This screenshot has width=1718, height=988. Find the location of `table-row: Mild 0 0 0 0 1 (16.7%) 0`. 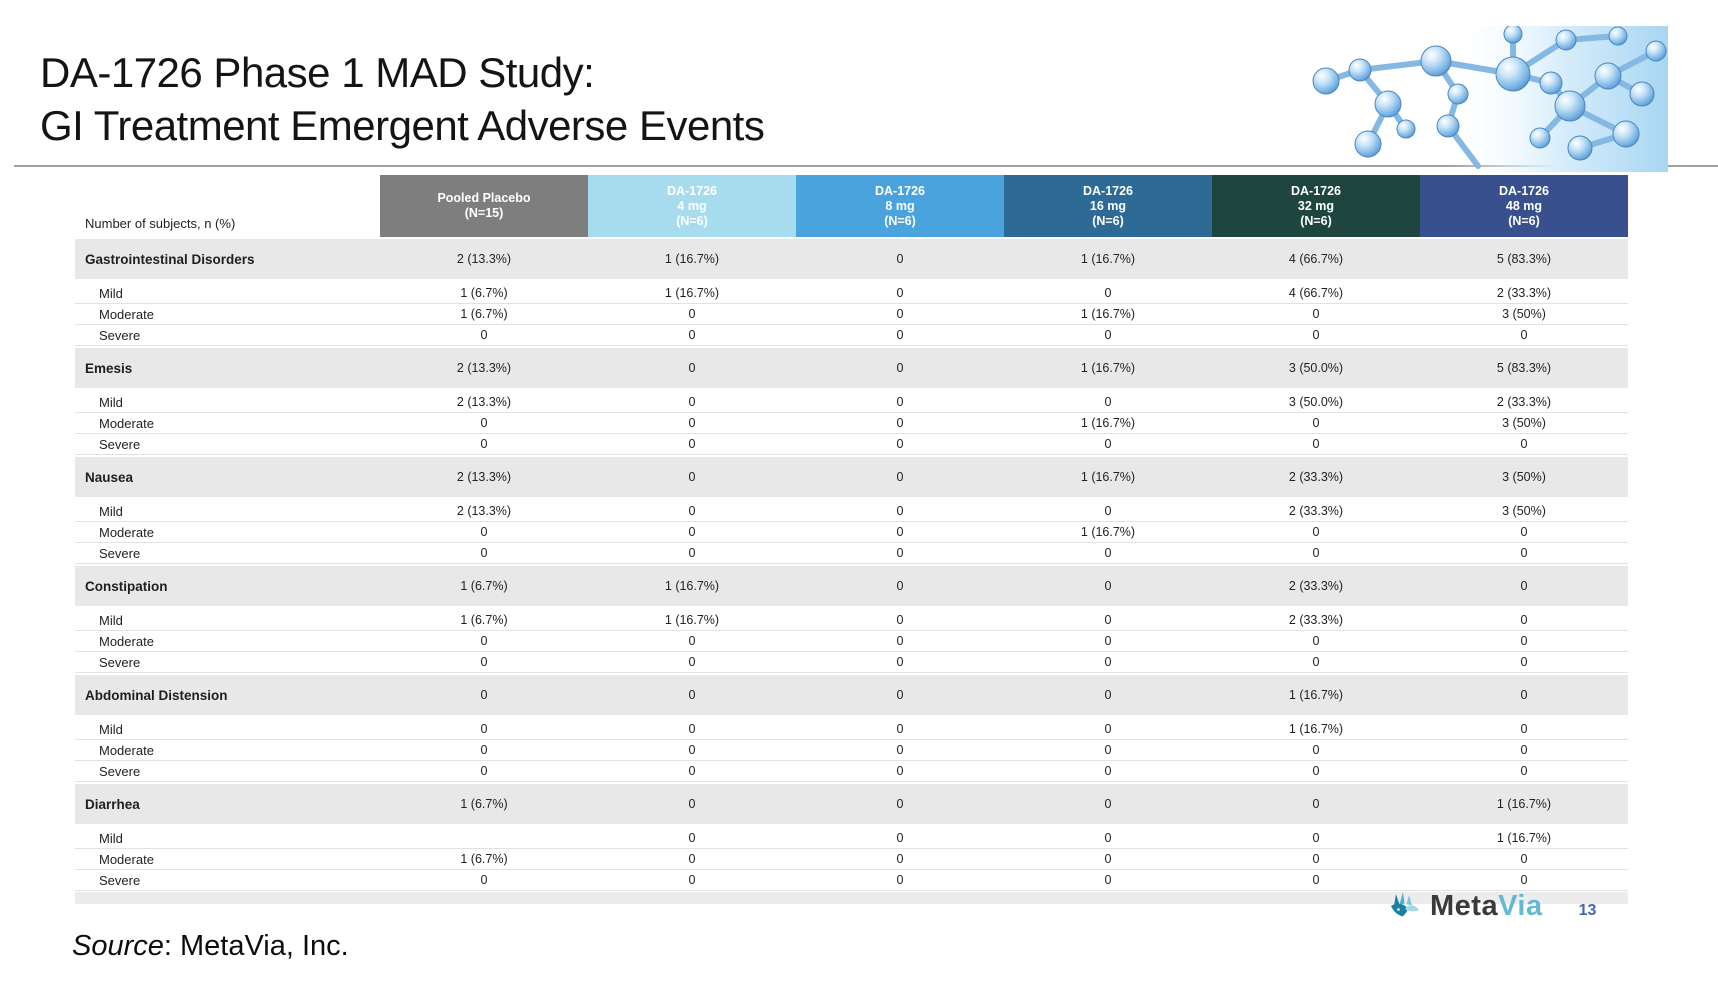

table-row: Mild 0 0 0 0 1 (16.7%) 0 is located at coordinates (851, 729).